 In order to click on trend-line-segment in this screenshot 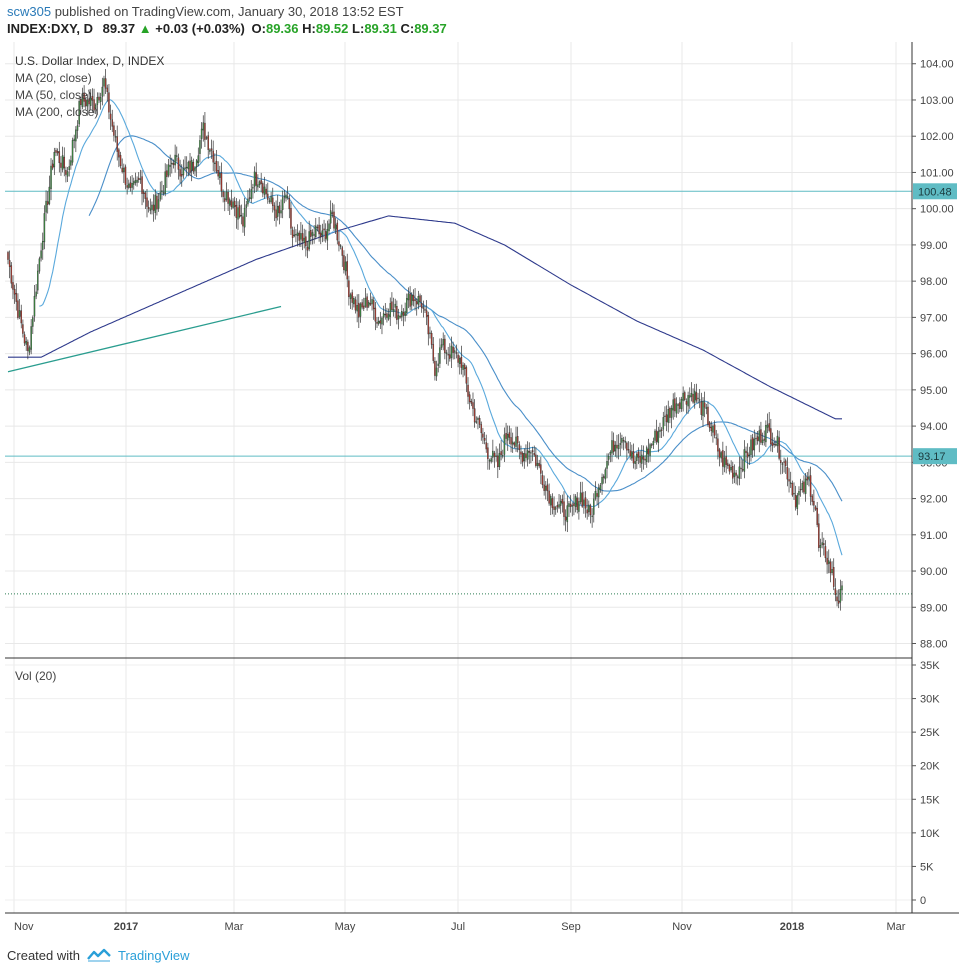, I will do `click(144, 339)`.